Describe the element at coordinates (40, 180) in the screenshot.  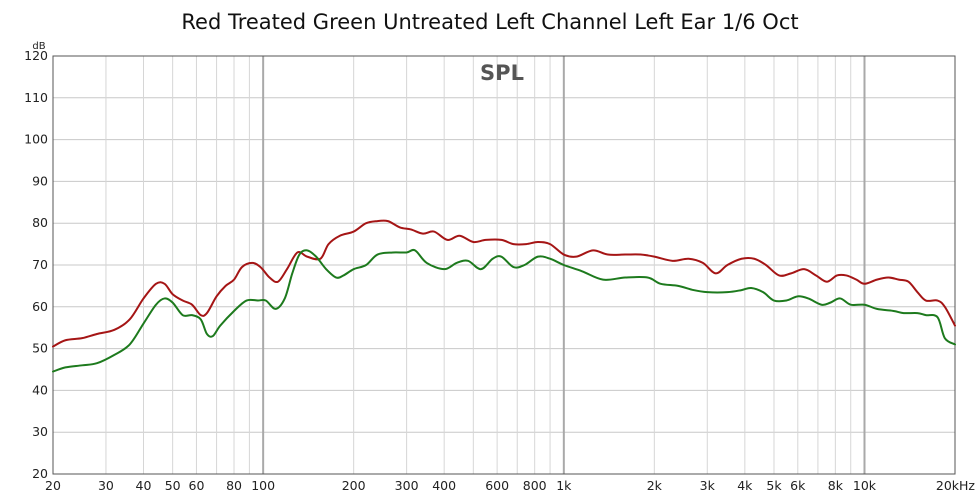
I see `y-tick-label: 90` at that location.